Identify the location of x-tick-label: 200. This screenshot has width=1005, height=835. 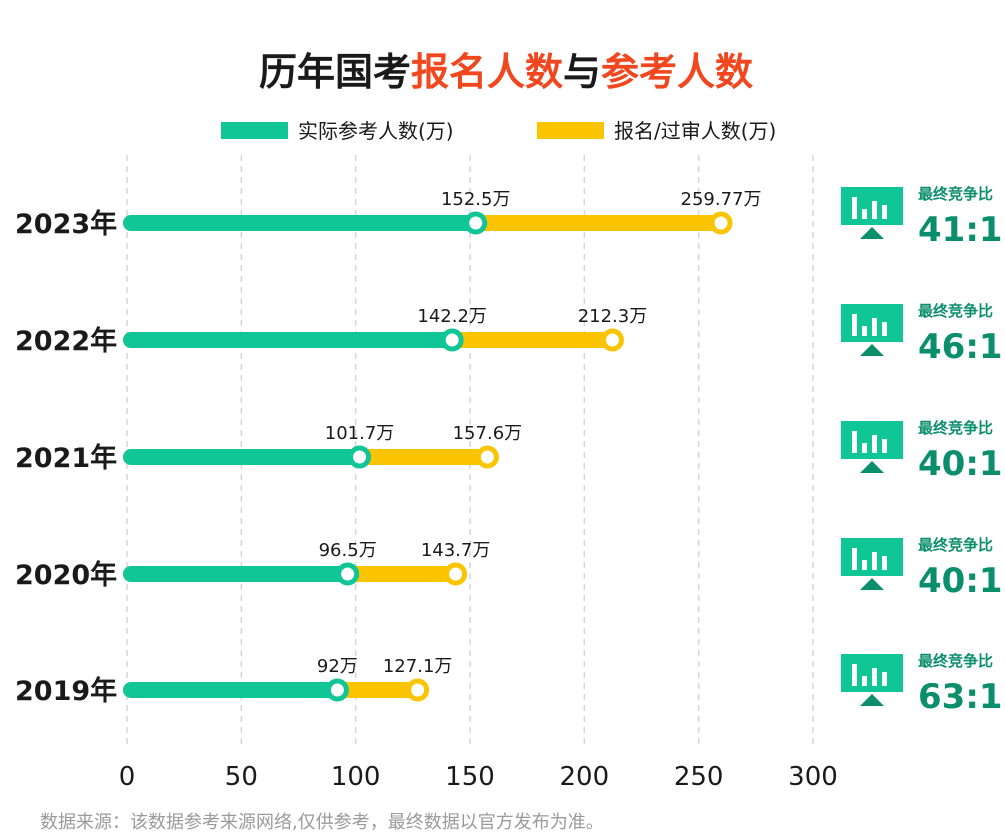
(585, 777).